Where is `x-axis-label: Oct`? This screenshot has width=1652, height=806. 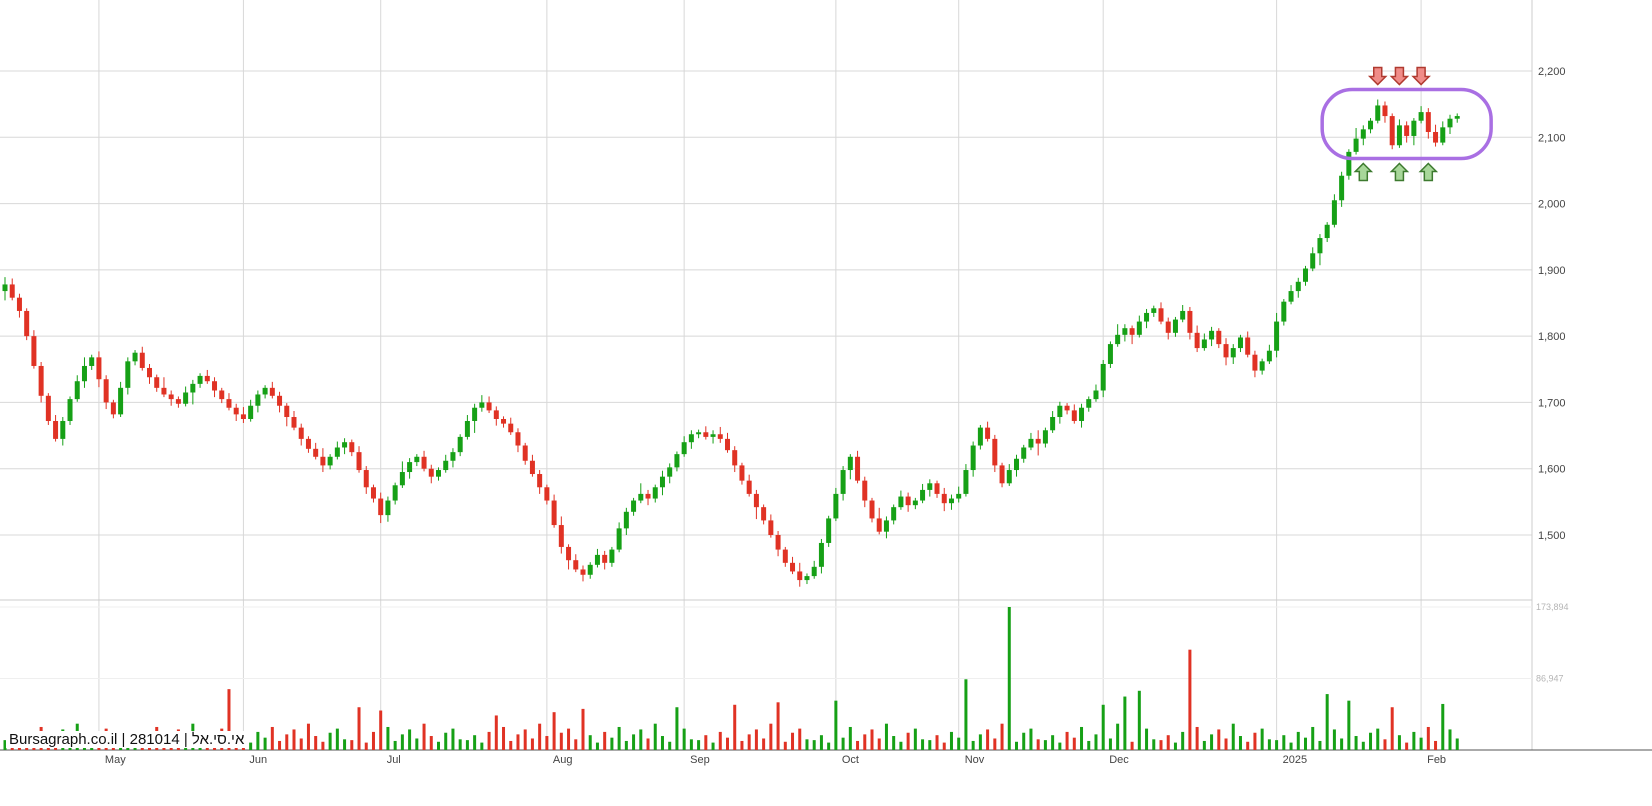 x-axis-label: Oct is located at coordinates (850, 760).